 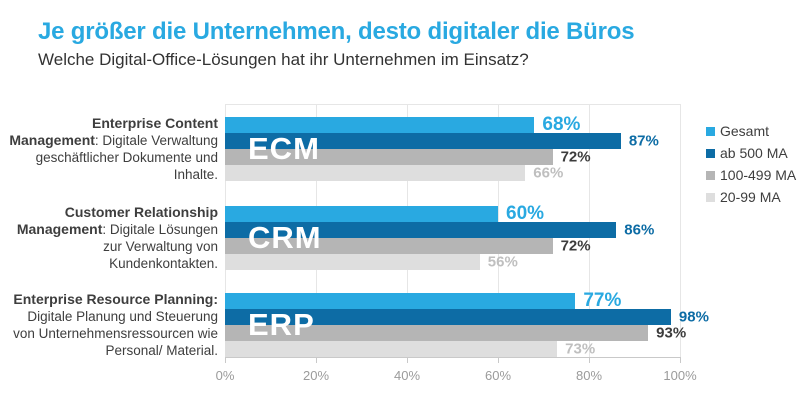 What do you see at coordinates (391, 349) in the screenshot?
I see `bar-erp-20-99-ma` at bounding box center [391, 349].